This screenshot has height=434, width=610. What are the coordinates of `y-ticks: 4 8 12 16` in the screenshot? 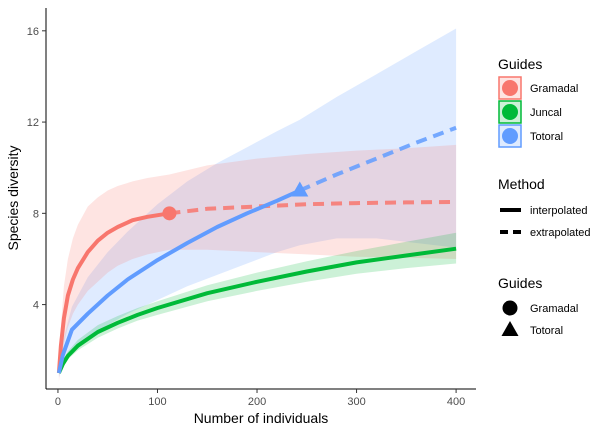 It's located at (36, 169).